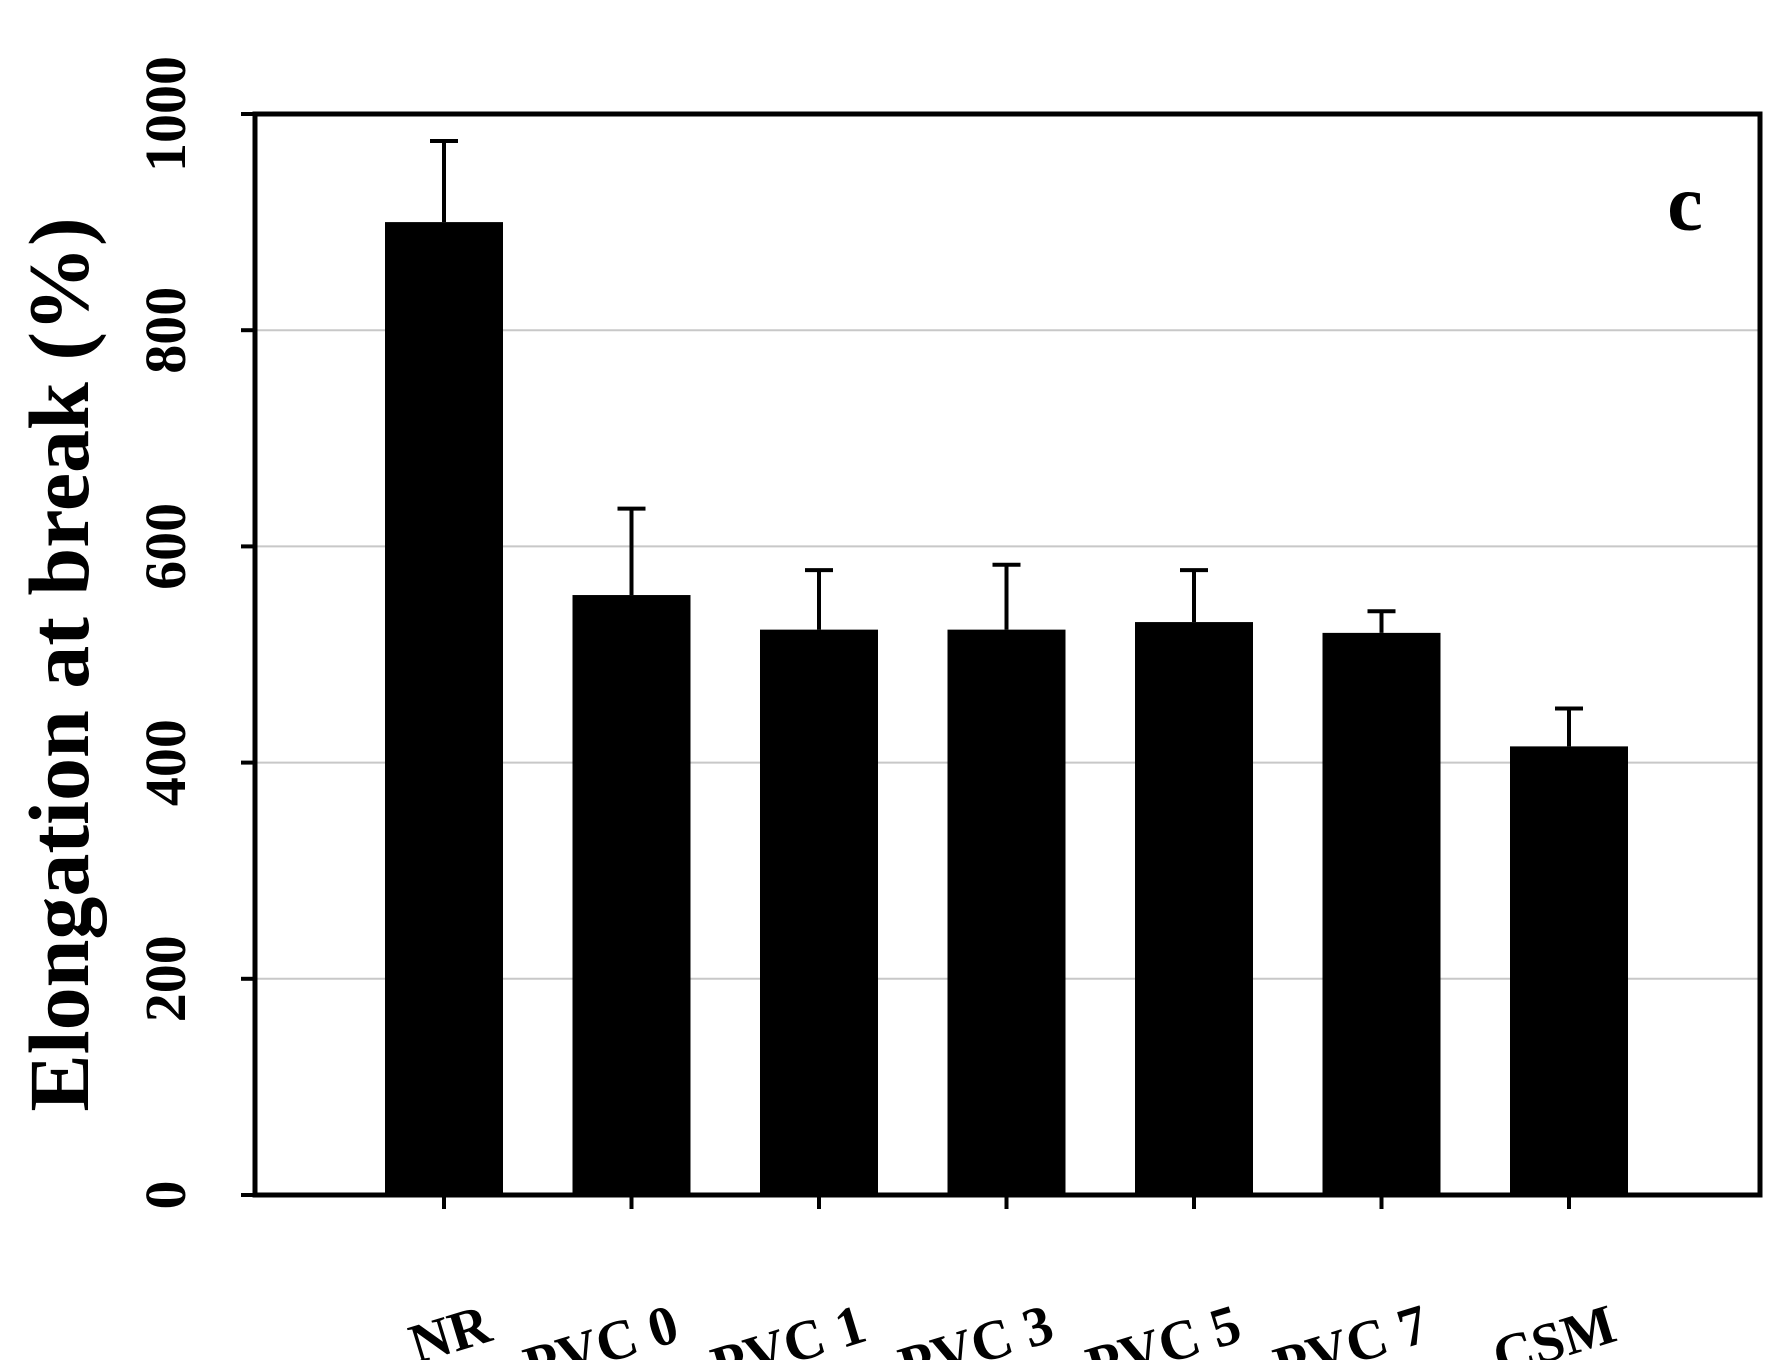 The height and width of the screenshot is (1360, 1792). What do you see at coordinates (165, 114) in the screenshot?
I see `y-tick-label: 1000` at bounding box center [165, 114].